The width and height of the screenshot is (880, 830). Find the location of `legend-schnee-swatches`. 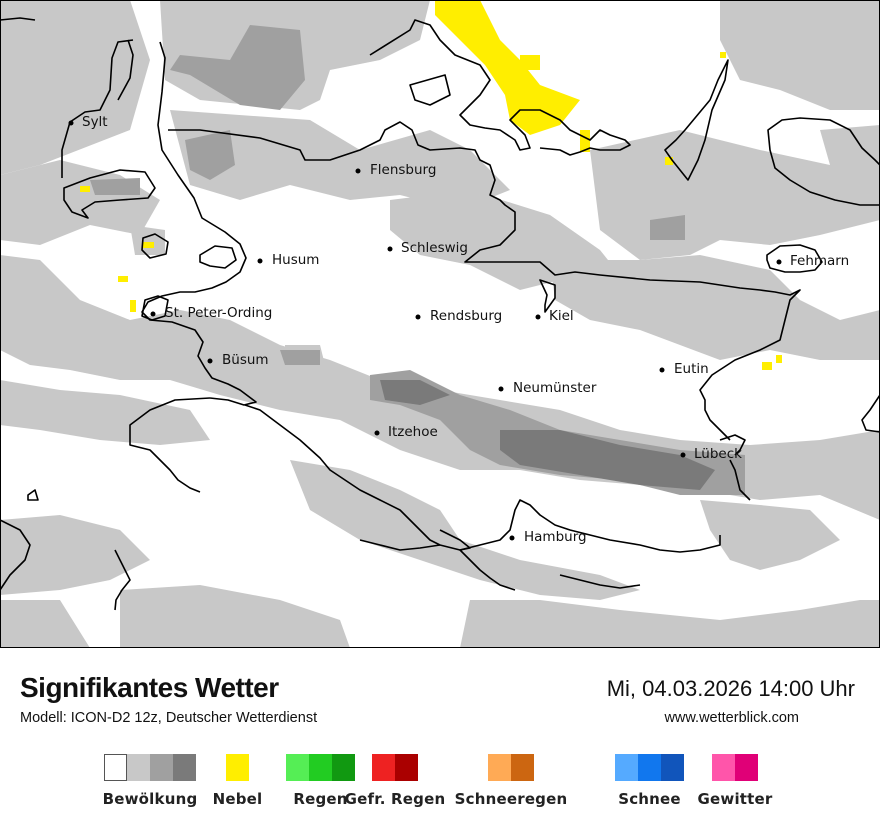

legend-schnee-swatches is located at coordinates (649, 767).